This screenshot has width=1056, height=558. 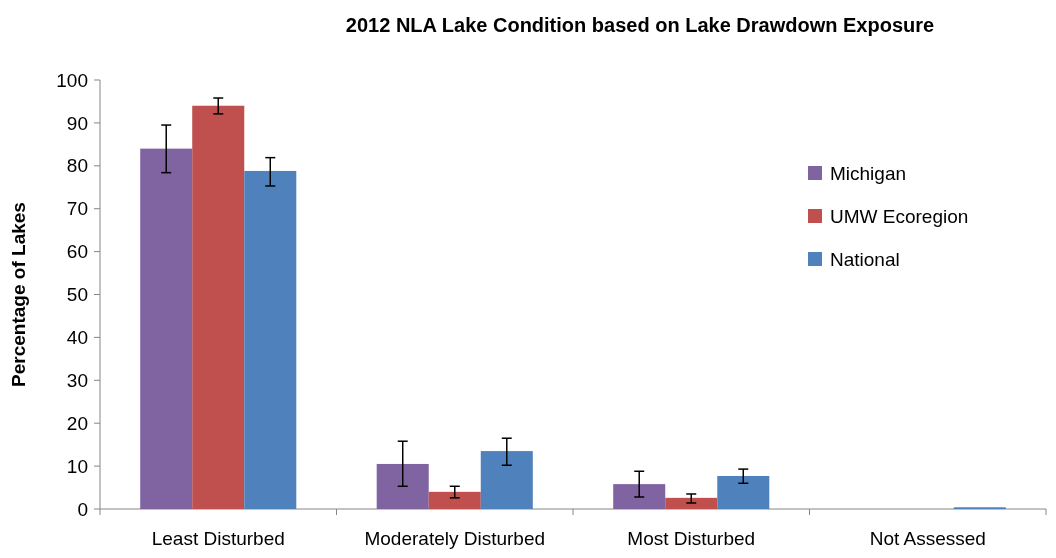 What do you see at coordinates (691, 538) in the screenshot?
I see `x-tick-label: Most Disturbed` at bounding box center [691, 538].